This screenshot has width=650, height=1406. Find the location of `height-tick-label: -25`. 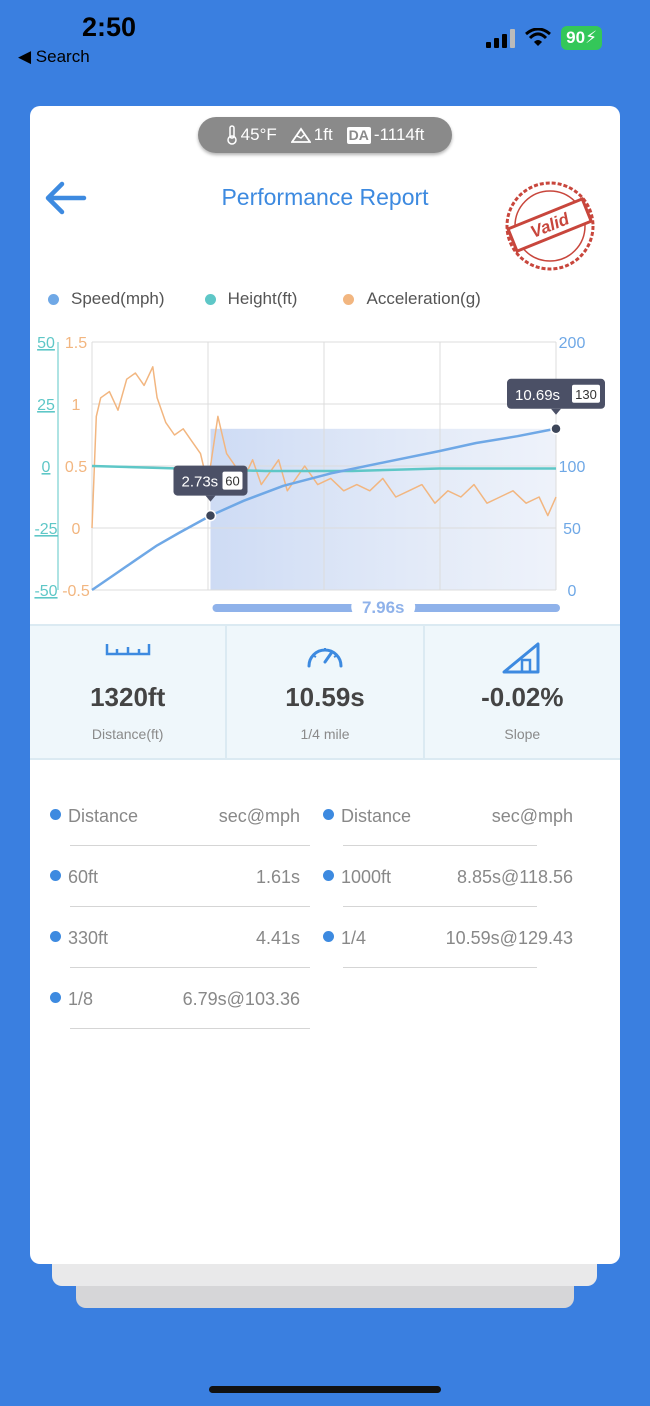

height-tick-label: -25 is located at coordinates (45, 529).